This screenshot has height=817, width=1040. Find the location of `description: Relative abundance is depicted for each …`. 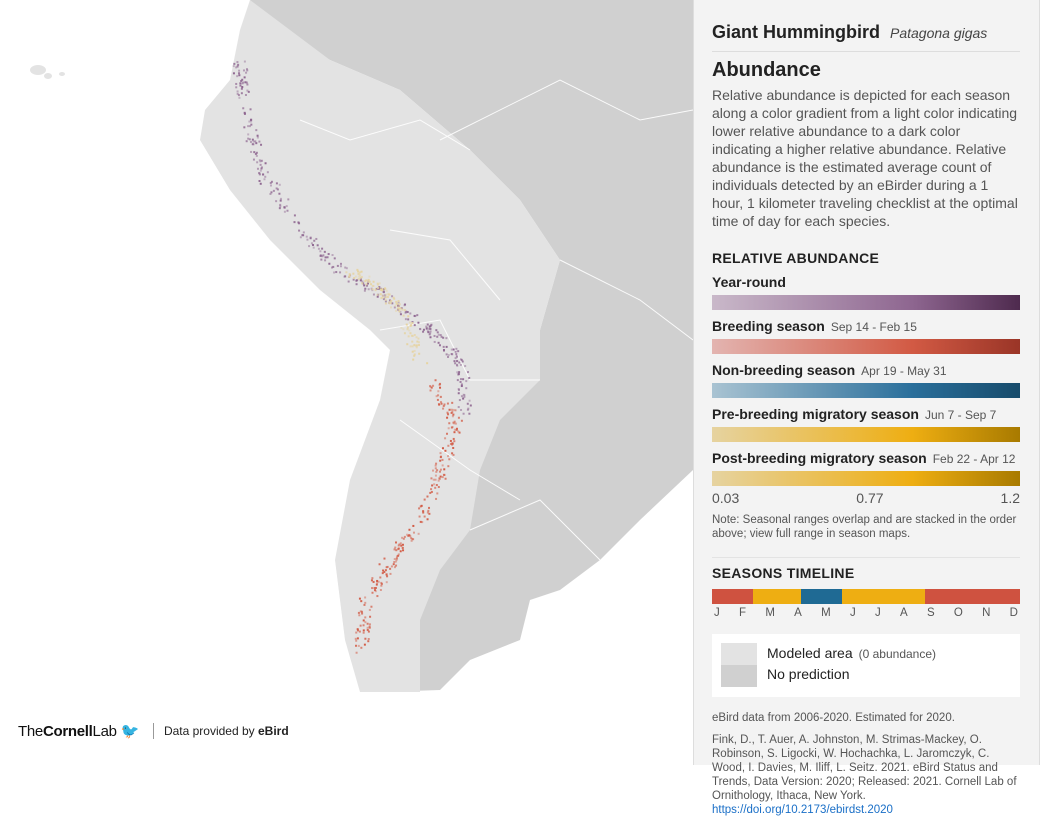

description: Relative abundance is depicted for each … is located at coordinates (865, 158).